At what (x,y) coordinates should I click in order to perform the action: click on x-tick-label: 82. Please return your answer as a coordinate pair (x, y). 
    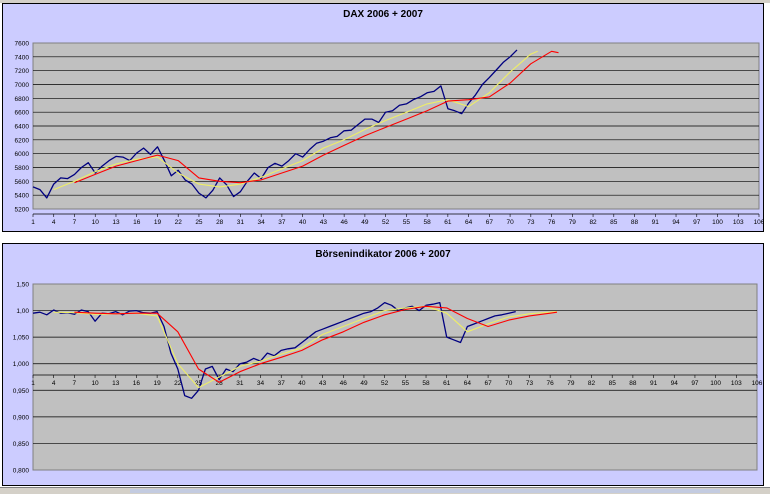
    Looking at the image, I should click on (593, 222).